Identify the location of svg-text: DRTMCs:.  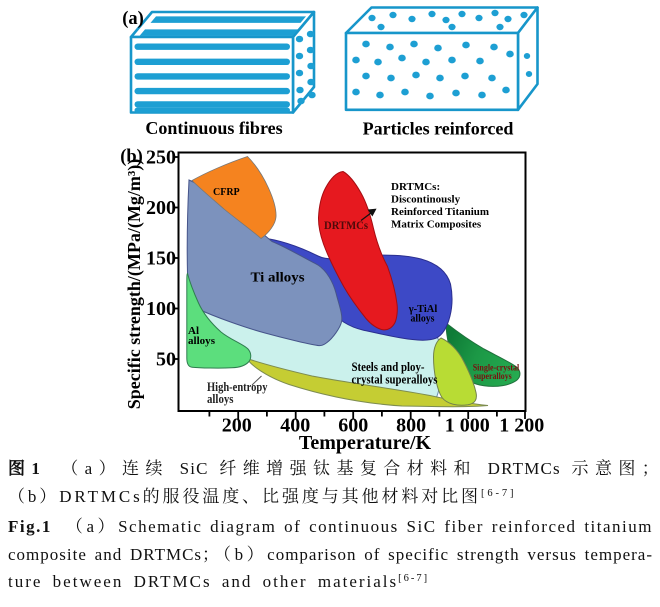
(415, 187).